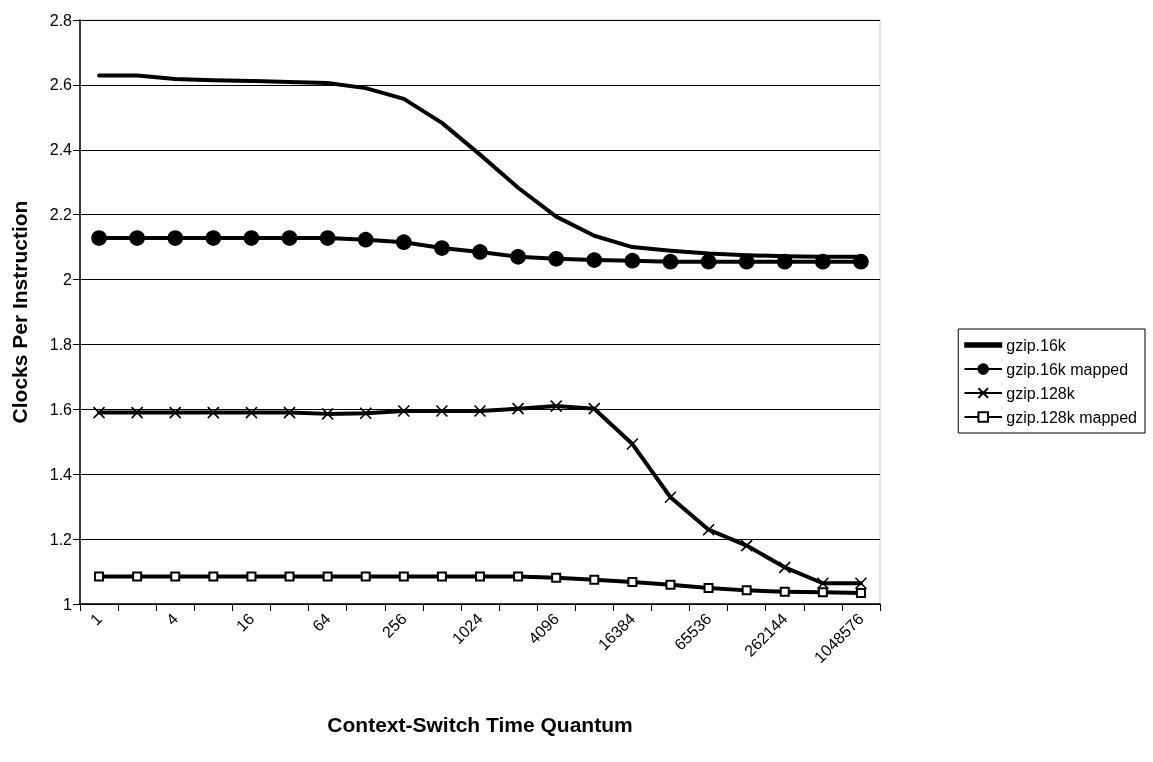 This screenshot has width=1153, height=762. I want to click on y-tick-label: 1.8, so click(61, 344).